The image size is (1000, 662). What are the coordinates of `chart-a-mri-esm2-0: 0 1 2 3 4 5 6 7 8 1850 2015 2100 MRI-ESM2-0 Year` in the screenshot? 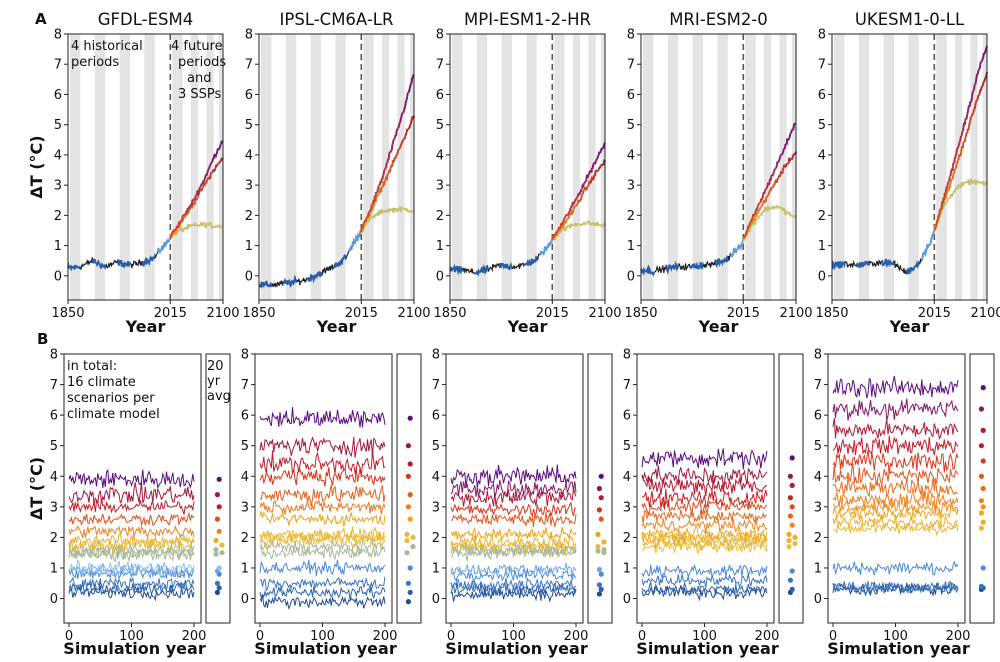 It's located at (718, 173).